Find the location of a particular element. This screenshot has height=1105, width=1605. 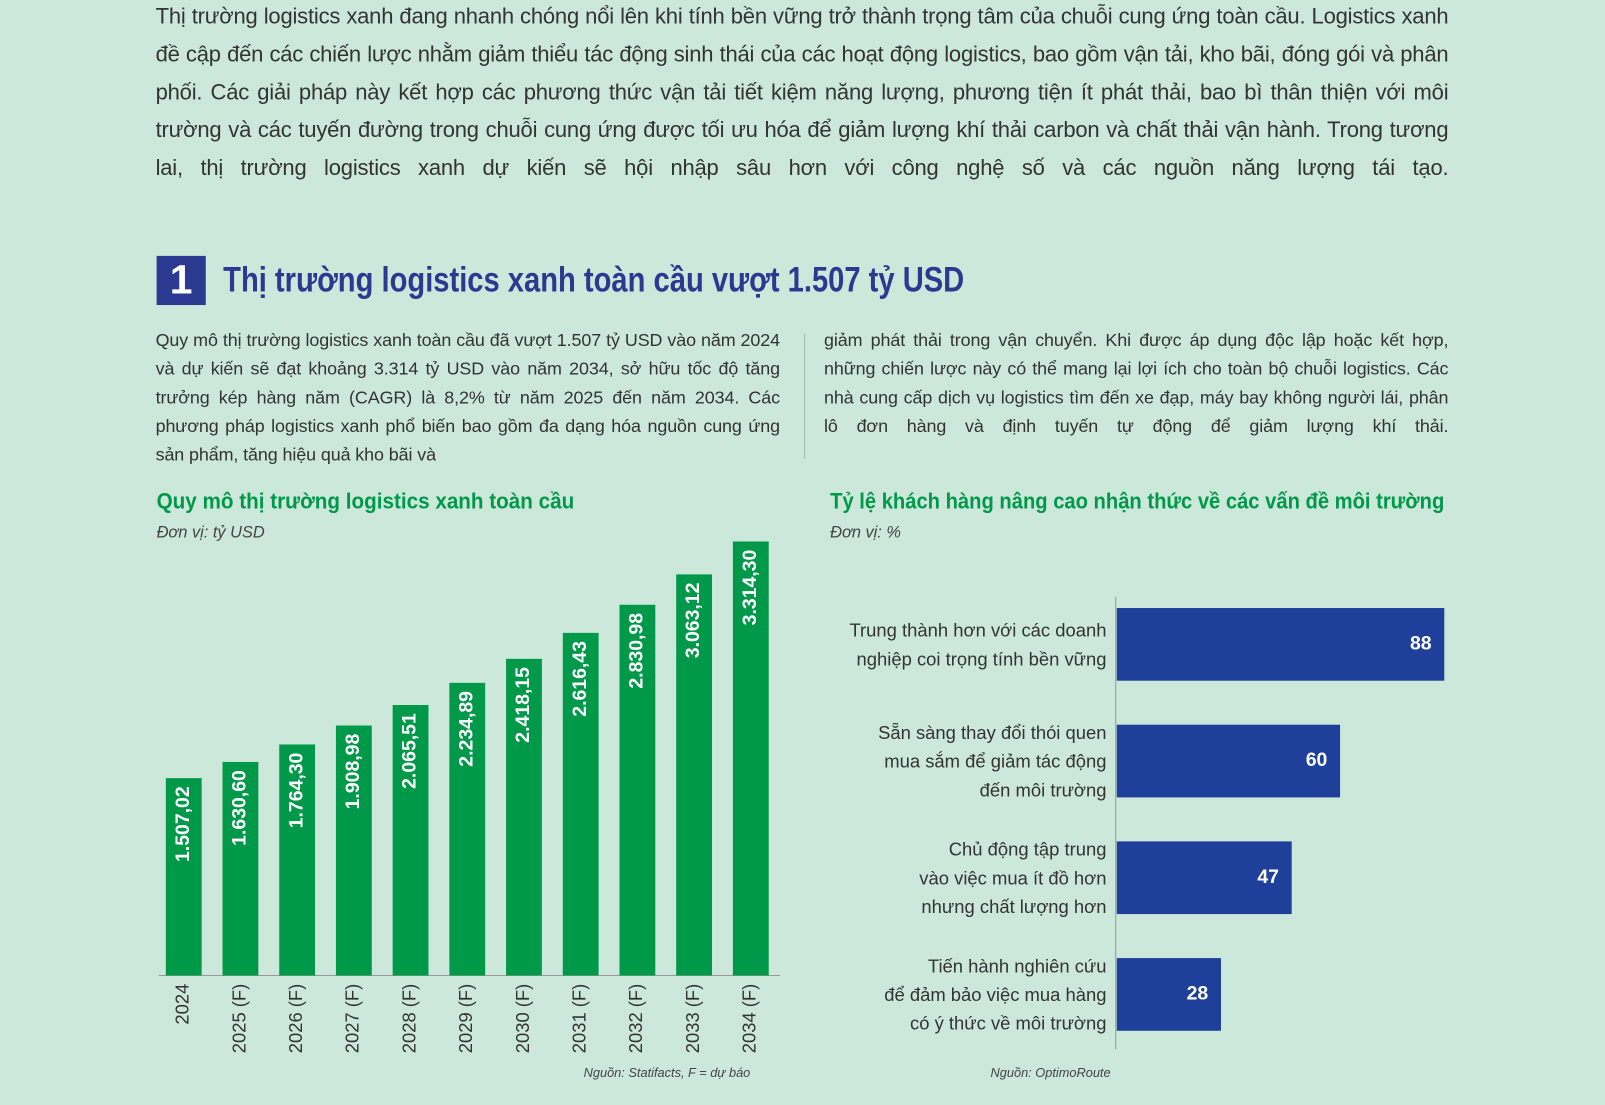

section-number: 1 is located at coordinates (181, 279).